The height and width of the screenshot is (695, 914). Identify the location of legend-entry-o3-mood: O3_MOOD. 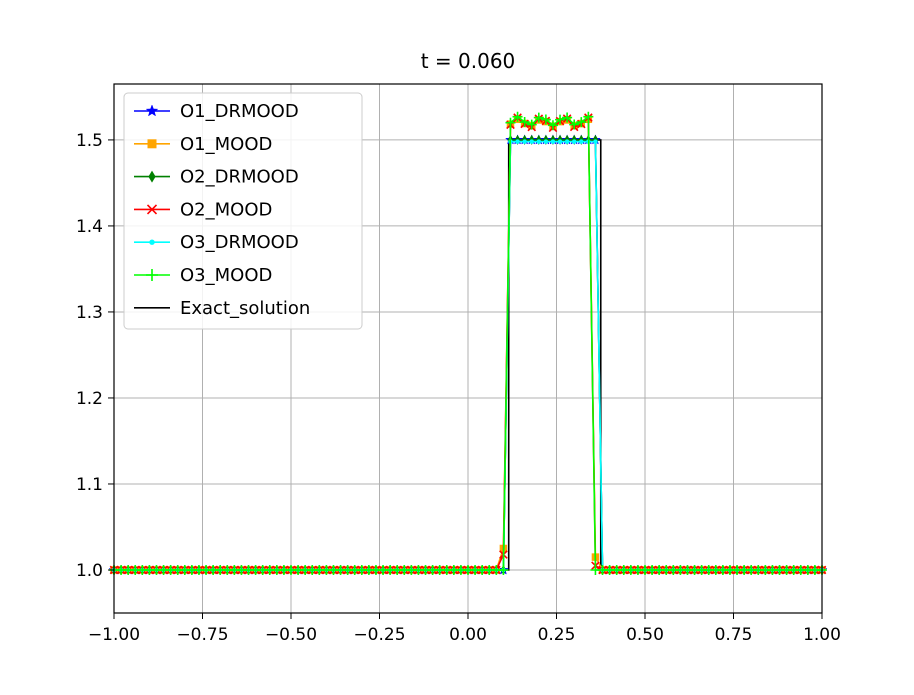
(203, 275).